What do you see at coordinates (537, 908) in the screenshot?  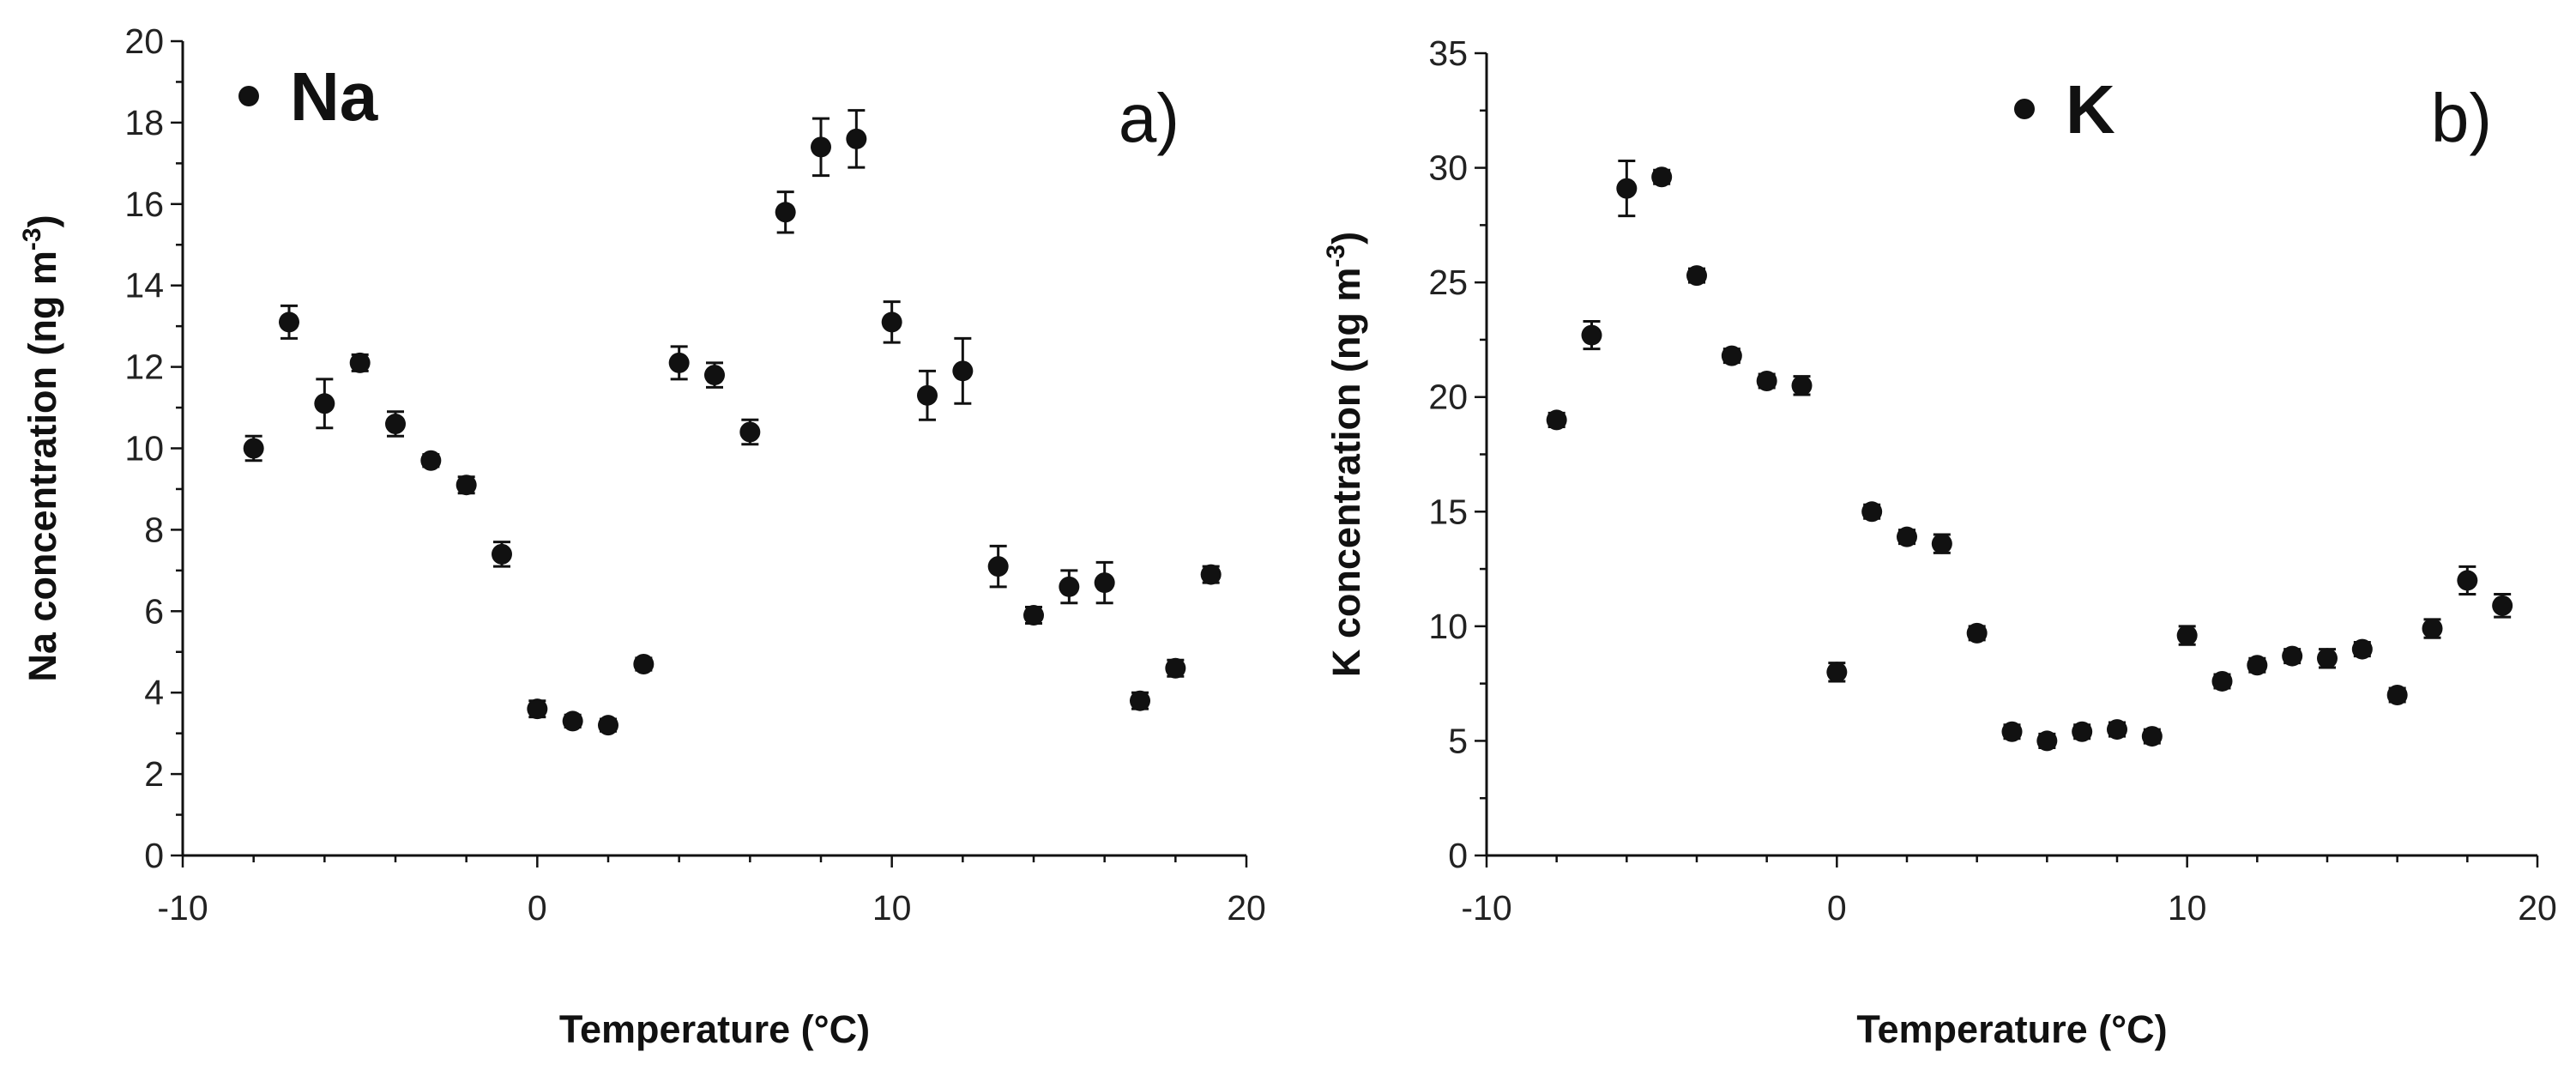 I see `x-tick-label: 0` at bounding box center [537, 908].